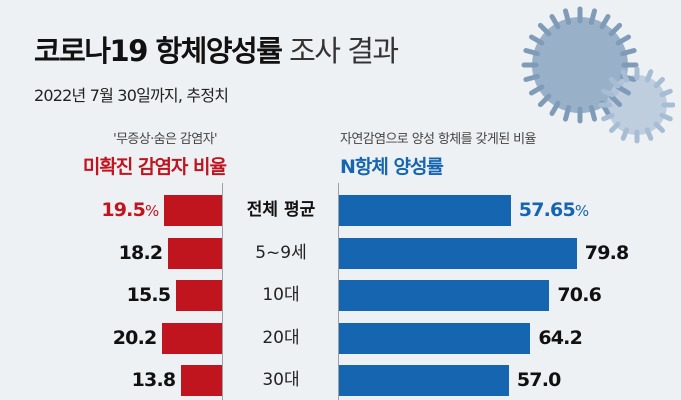  I want to click on category-label: 5~9세, so click(281, 252).